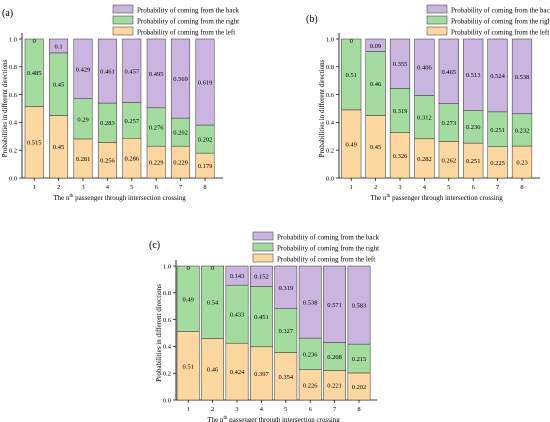 This screenshot has height=422, width=550. I want to click on data-label: 0.461, so click(107, 72).